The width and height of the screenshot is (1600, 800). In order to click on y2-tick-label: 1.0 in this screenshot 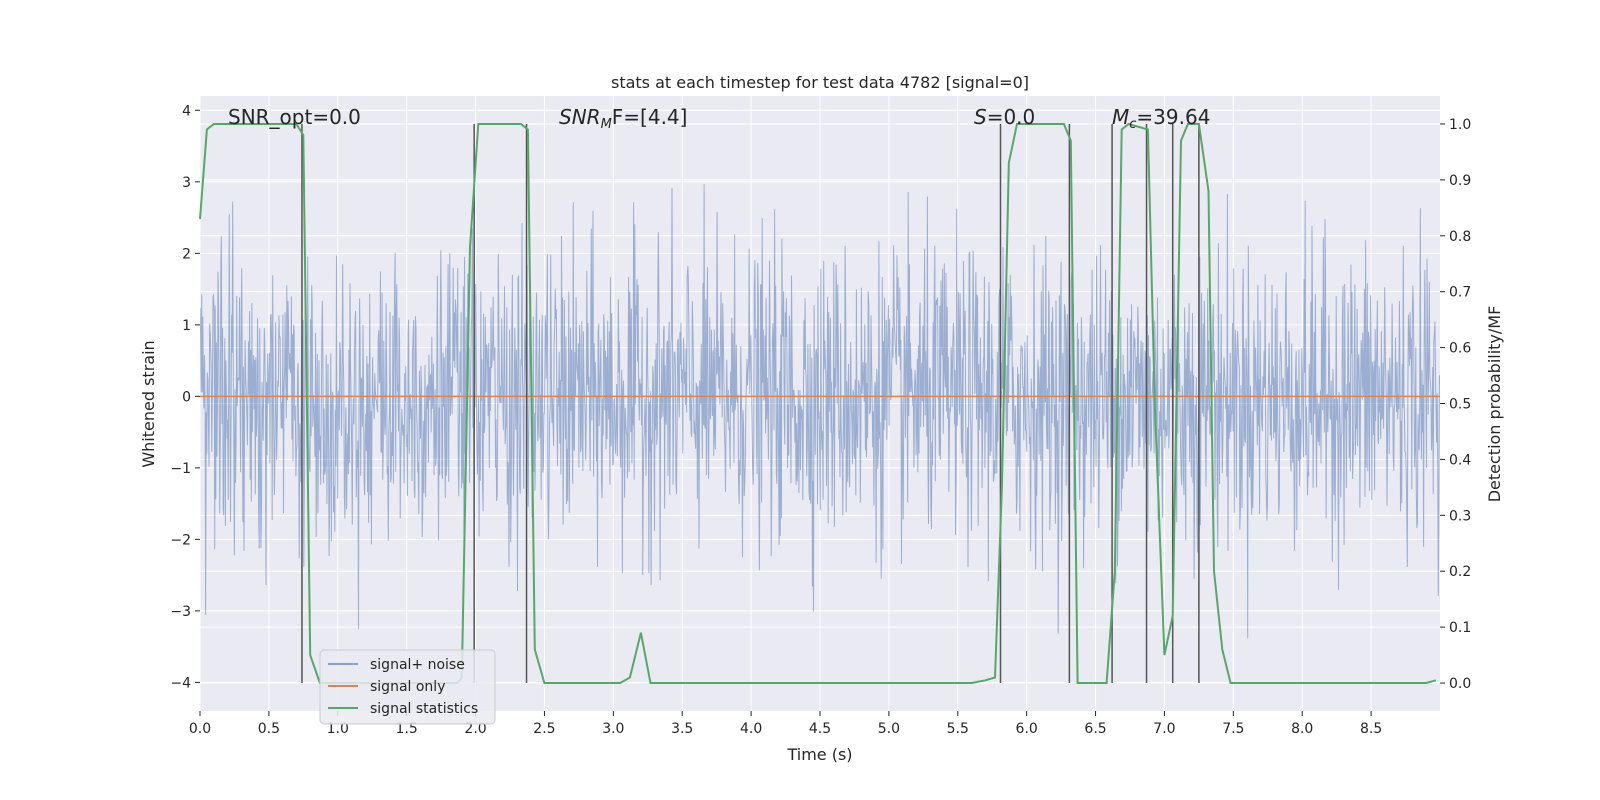, I will do `click(1460, 125)`.